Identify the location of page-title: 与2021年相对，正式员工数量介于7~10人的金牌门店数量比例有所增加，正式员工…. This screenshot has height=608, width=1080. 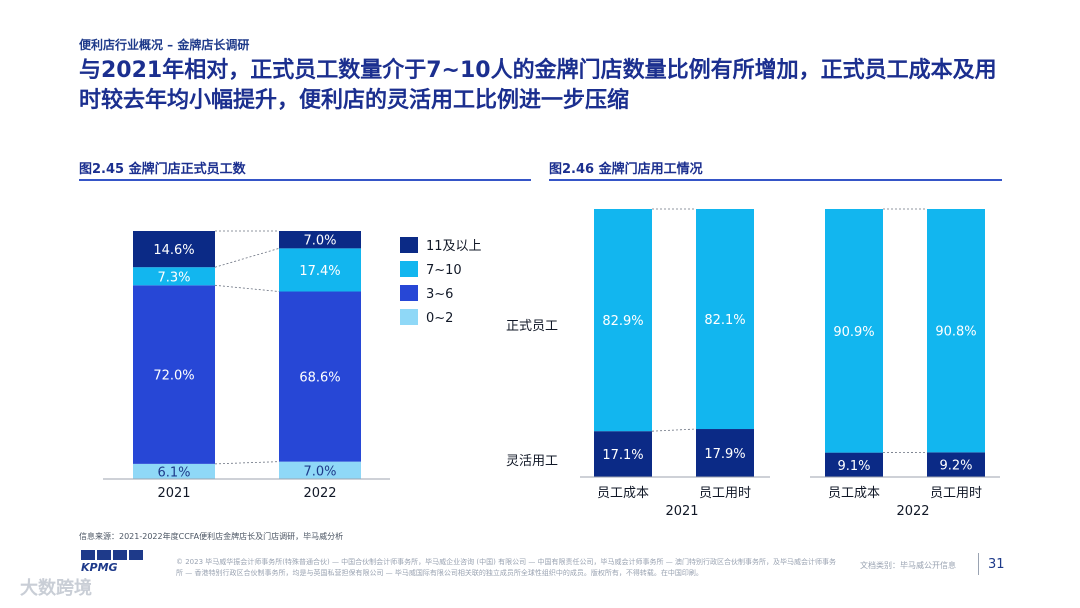
(538, 85).